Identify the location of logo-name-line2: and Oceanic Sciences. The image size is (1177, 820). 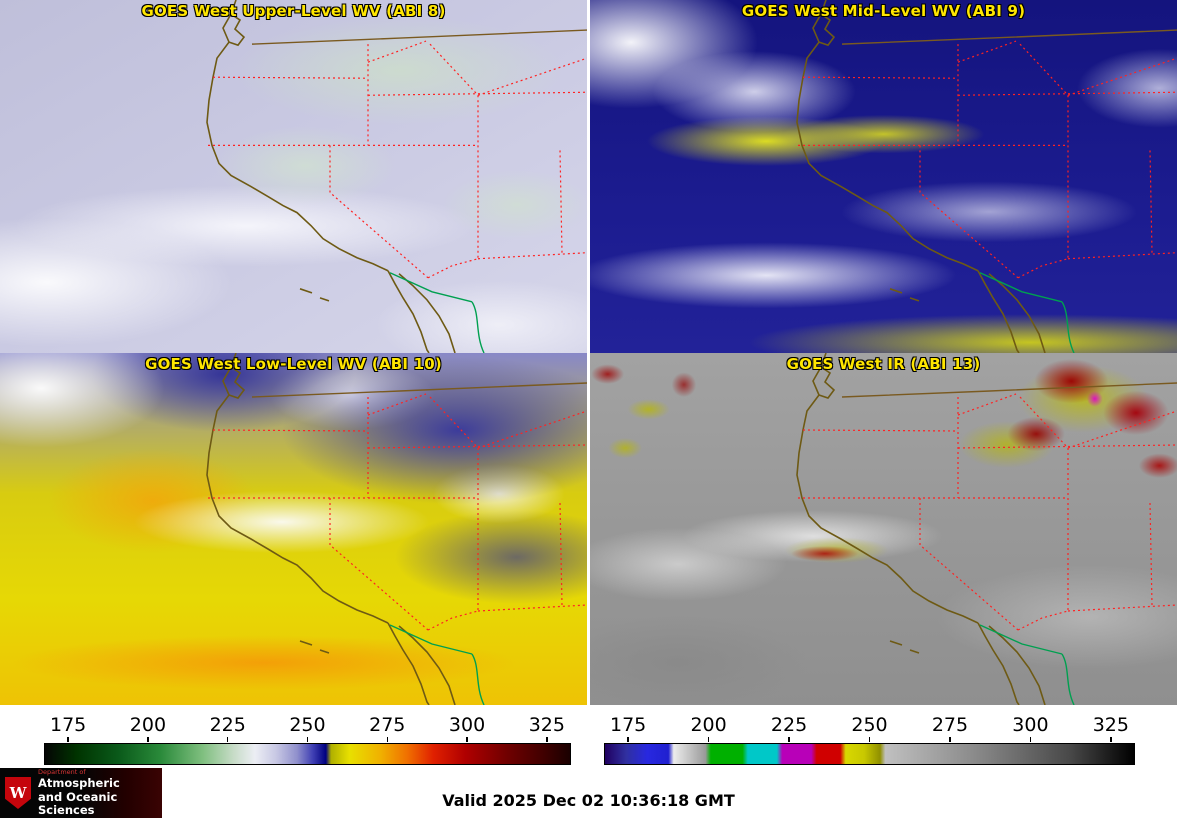
(78, 803).